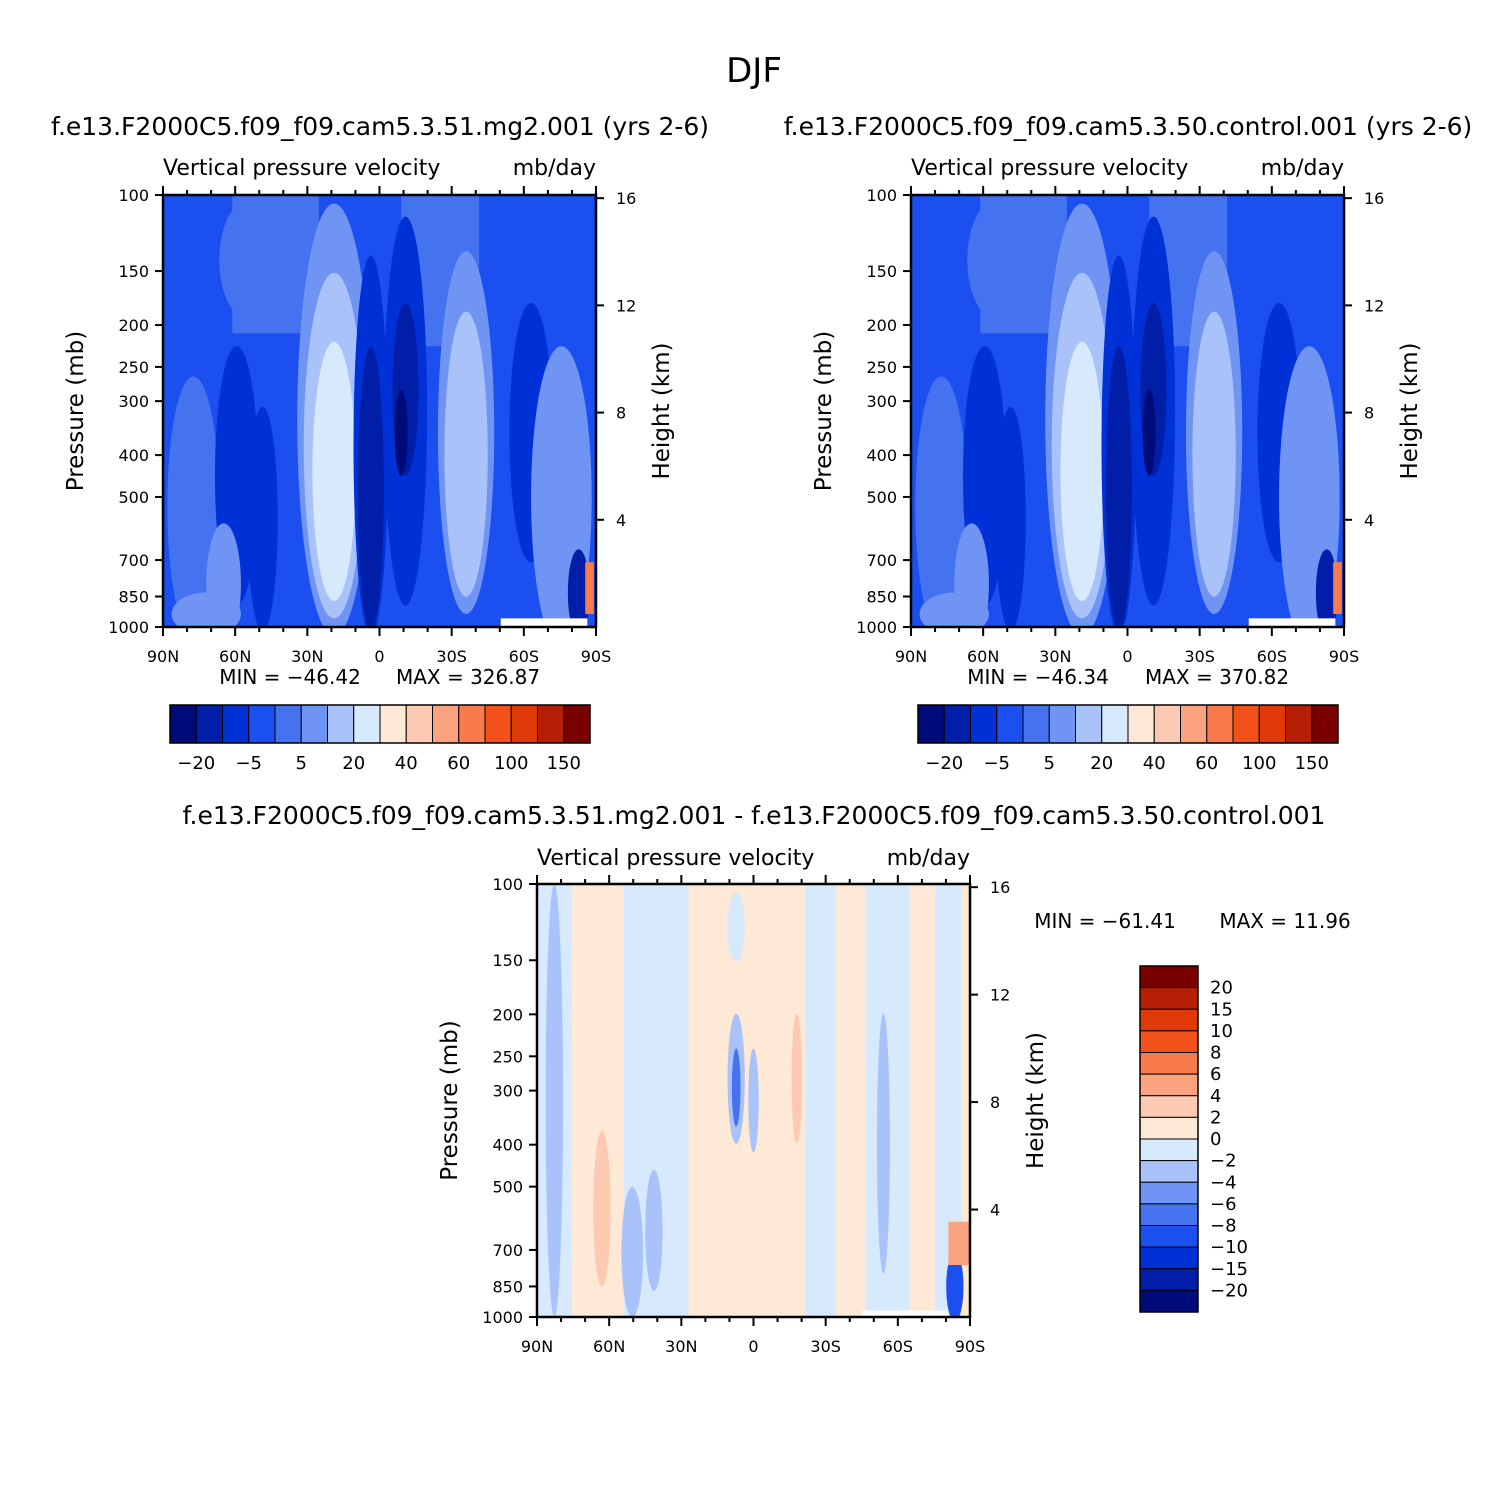 The width and height of the screenshot is (1508, 1508). Describe the element at coordinates (1215, 1096) in the screenshot. I see `colorbar-label: 4` at that location.